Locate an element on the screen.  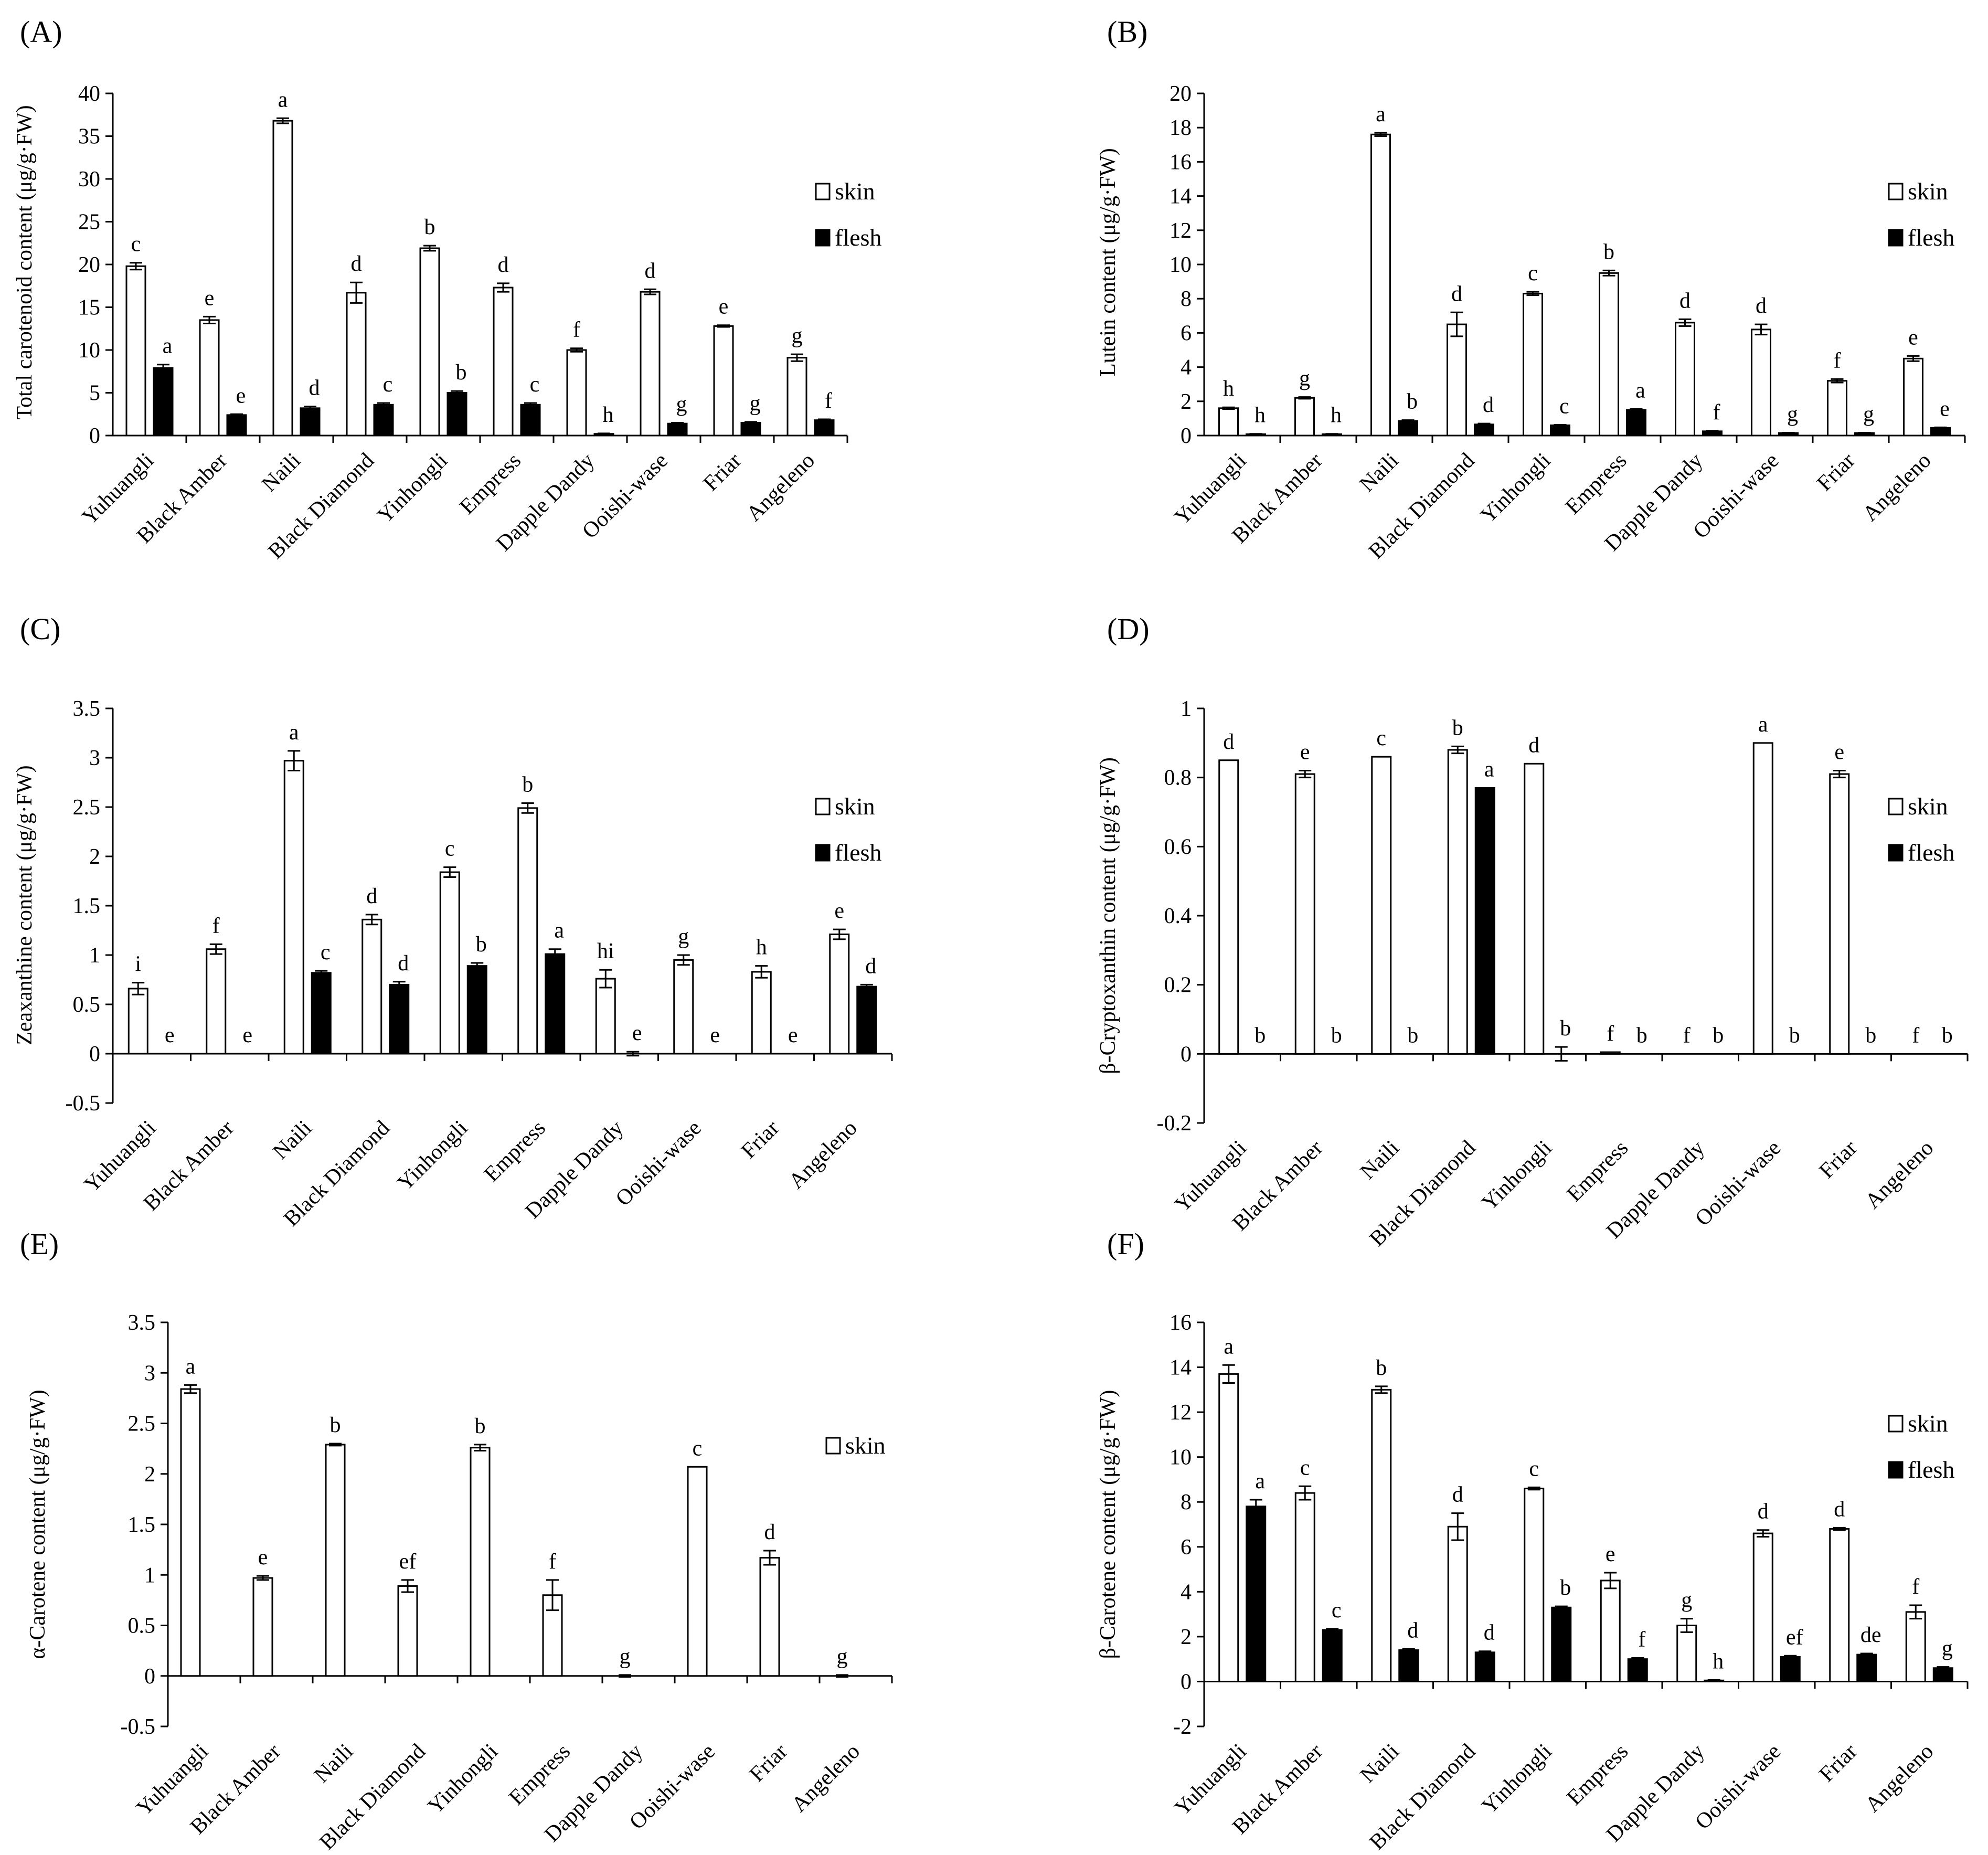
x-tick-label: Yuhuangli is located at coordinates (1211, 1176).